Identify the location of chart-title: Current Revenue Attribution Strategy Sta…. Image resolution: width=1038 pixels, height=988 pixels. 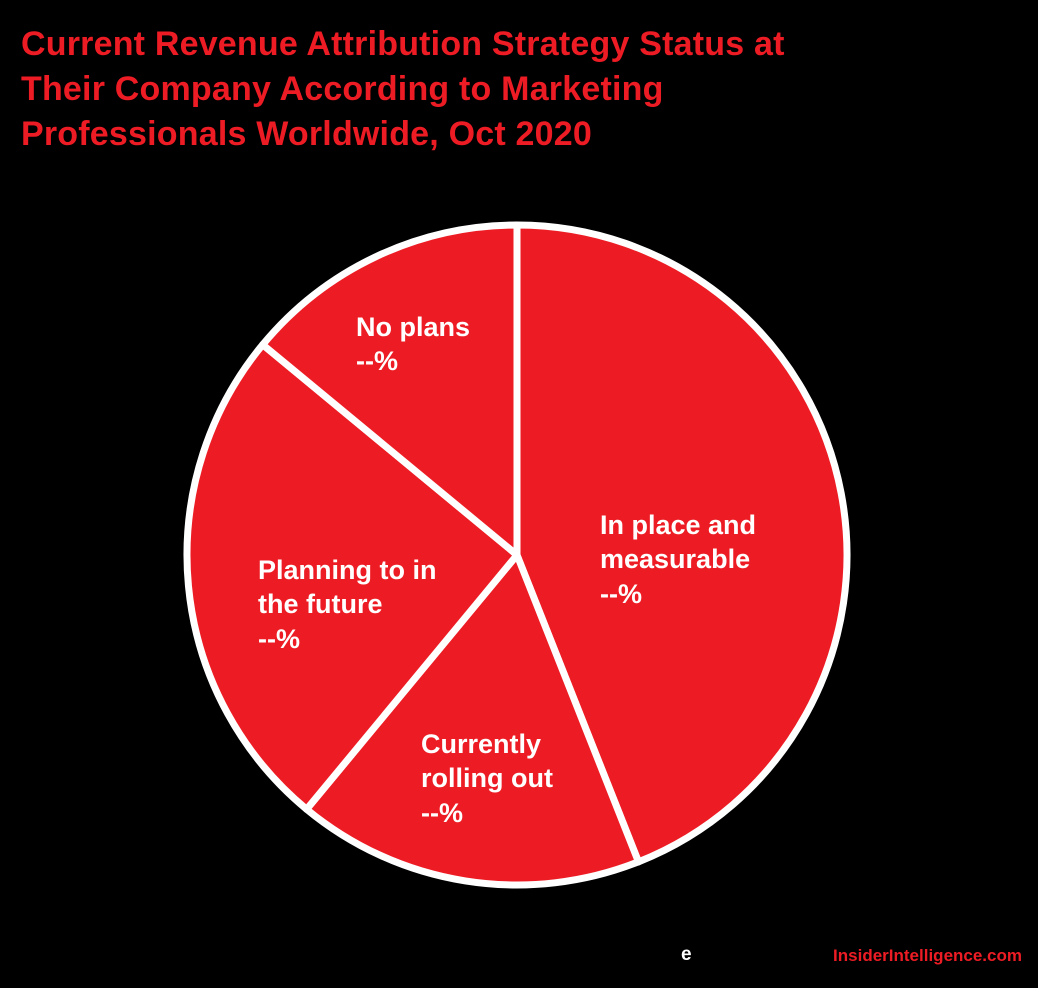
(403, 89).